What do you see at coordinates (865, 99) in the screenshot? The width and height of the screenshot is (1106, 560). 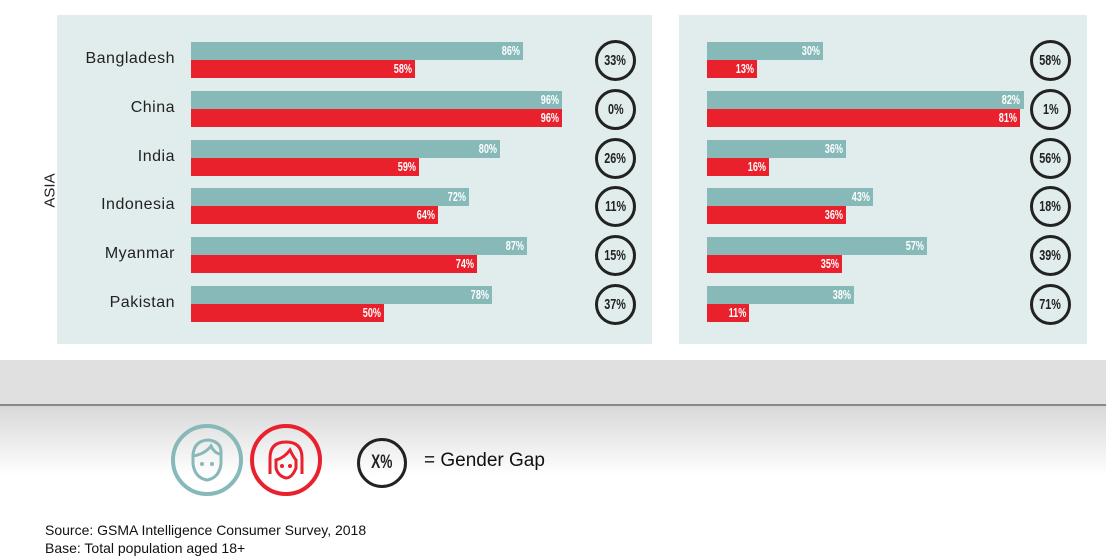 I see `men-bar: 82%` at bounding box center [865, 99].